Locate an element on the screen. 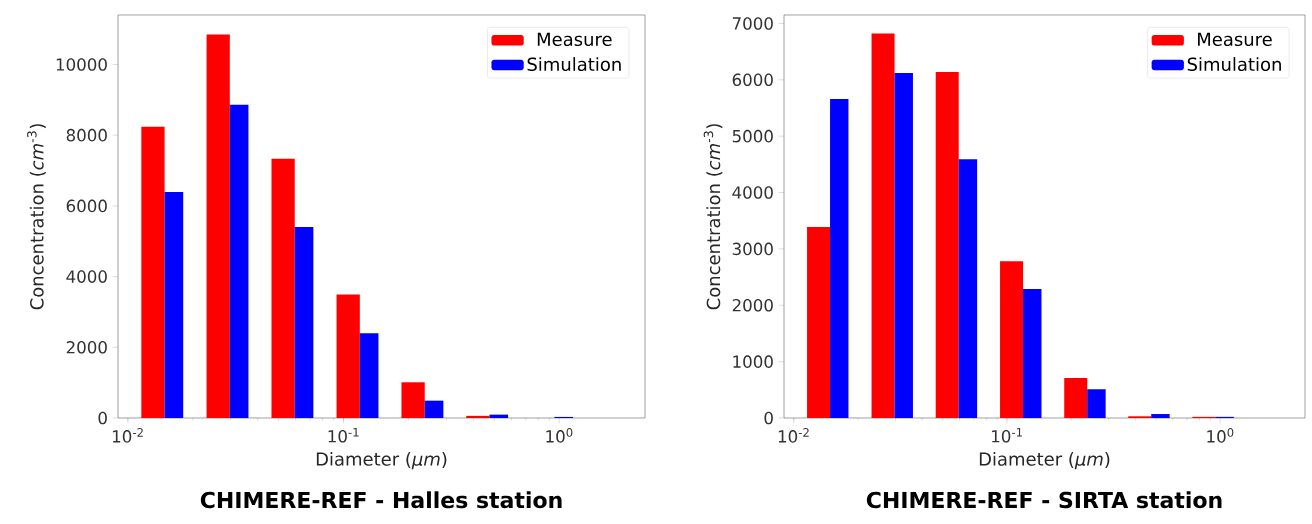 This screenshot has height=524, width=1312. y-tick-label: 5000 is located at coordinates (752, 136).